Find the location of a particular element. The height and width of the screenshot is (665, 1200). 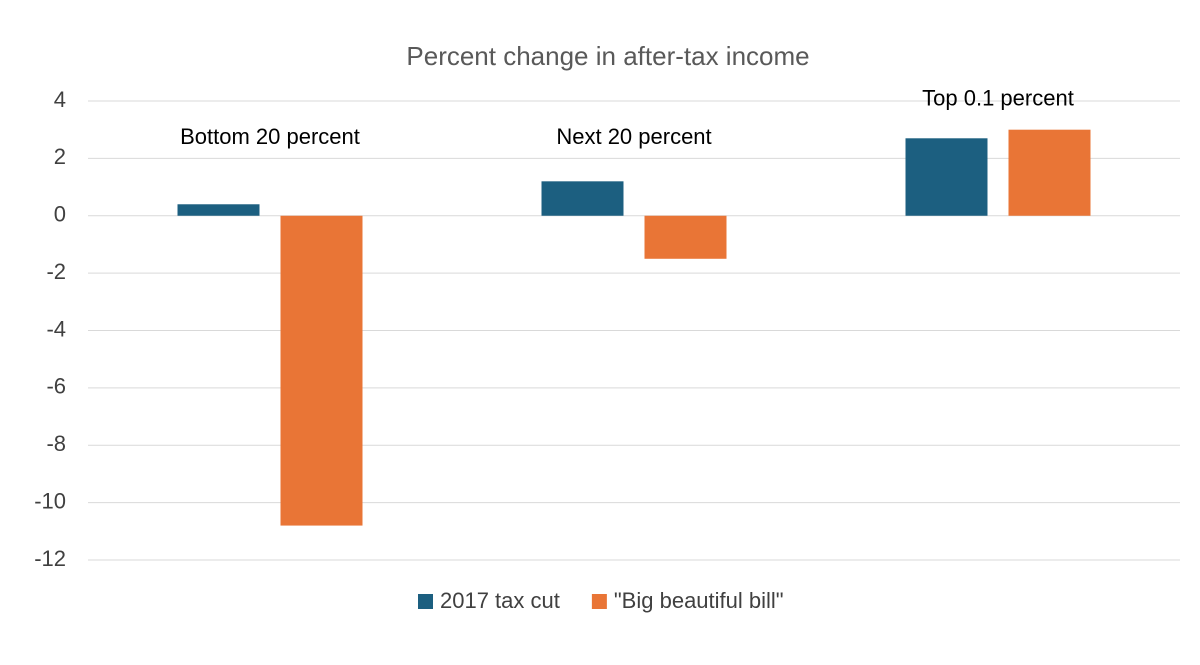

y-tick-label: -12 is located at coordinates (50, 558).